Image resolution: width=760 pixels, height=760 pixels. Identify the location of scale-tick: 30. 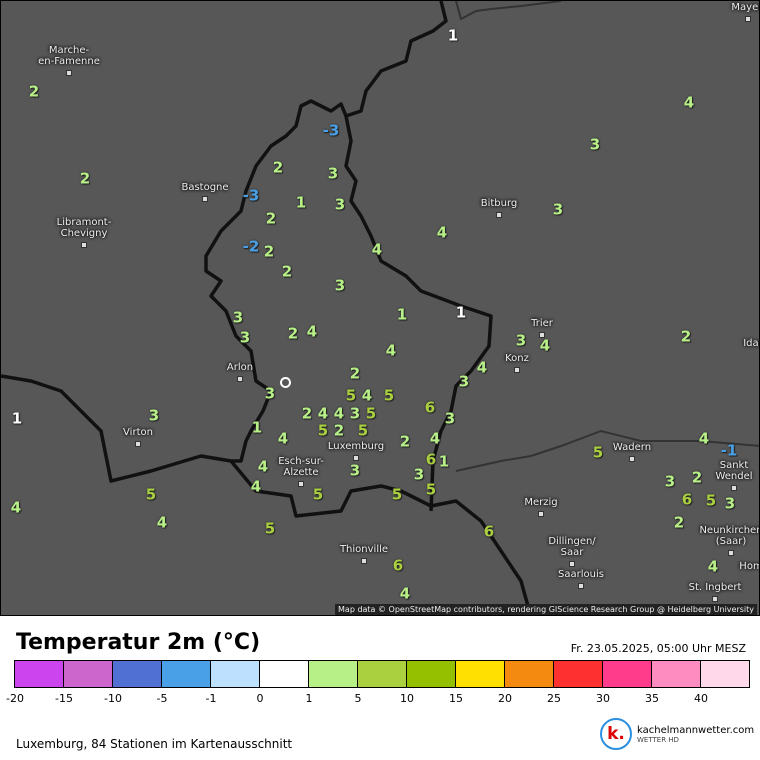
(603, 698).